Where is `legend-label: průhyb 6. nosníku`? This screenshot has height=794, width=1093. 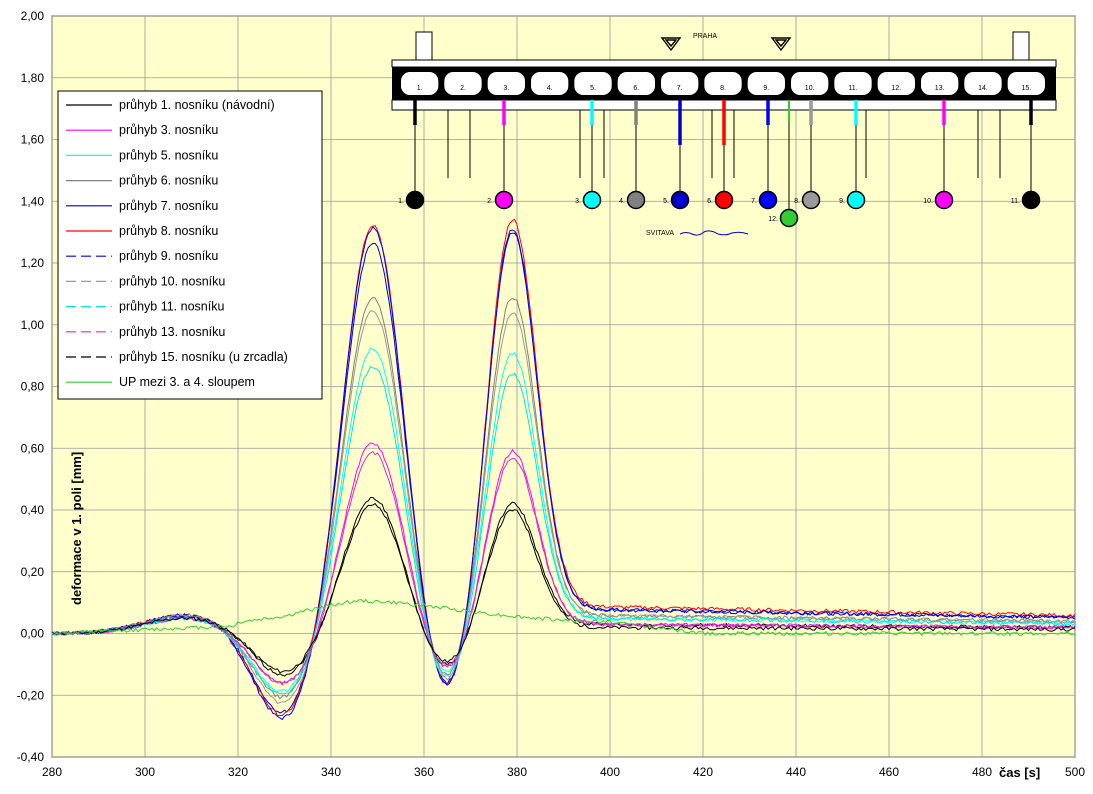
legend-label: průhyb 6. nosníku is located at coordinates (168, 181).